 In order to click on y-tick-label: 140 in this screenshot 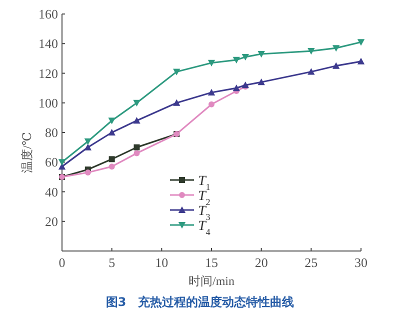, I will do `click(48, 44)`.